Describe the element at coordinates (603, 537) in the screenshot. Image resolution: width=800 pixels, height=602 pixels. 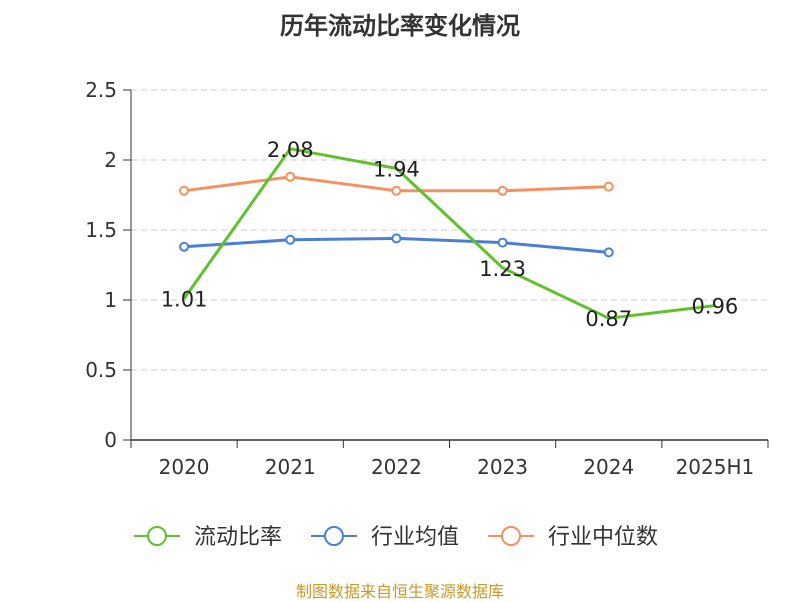
I see `legend-label: 行业中位数` at that location.